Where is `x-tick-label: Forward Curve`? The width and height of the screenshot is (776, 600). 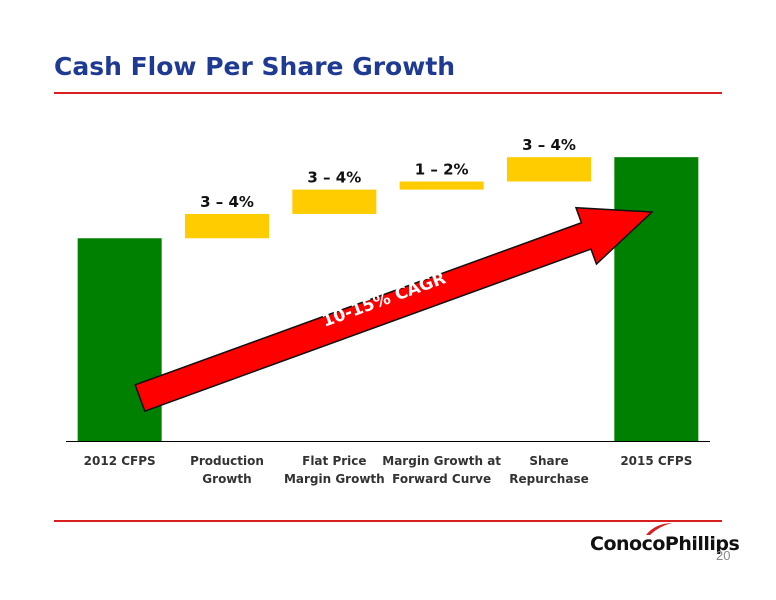 x-tick-label: Forward Curve is located at coordinates (441, 479).